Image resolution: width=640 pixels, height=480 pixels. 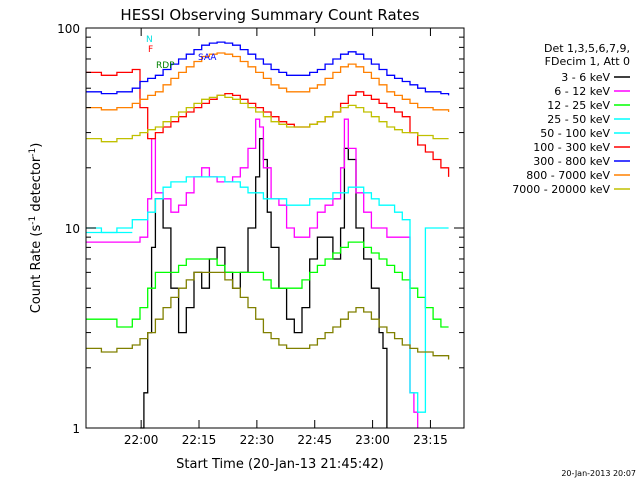 What do you see at coordinates (598, 473) in the screenshot?
I see `timestamp: 20-Jan-2013 20:07` at bounding box center [598, 473].